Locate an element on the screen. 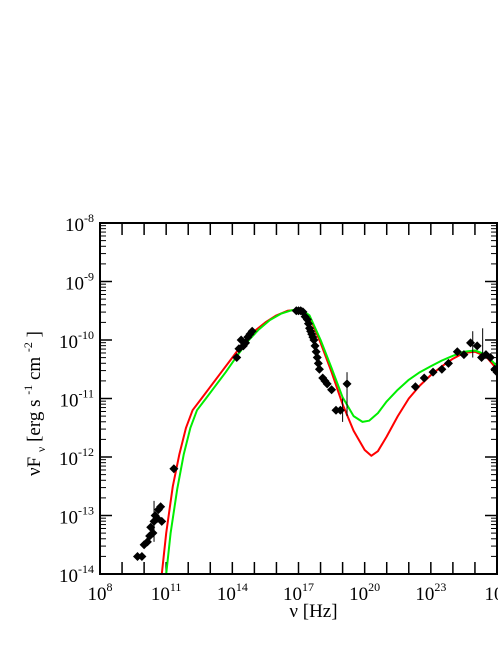 The image size is (498, 645). y-tick-label: 10⁻¹¹ is located at coordinates (76, 399).